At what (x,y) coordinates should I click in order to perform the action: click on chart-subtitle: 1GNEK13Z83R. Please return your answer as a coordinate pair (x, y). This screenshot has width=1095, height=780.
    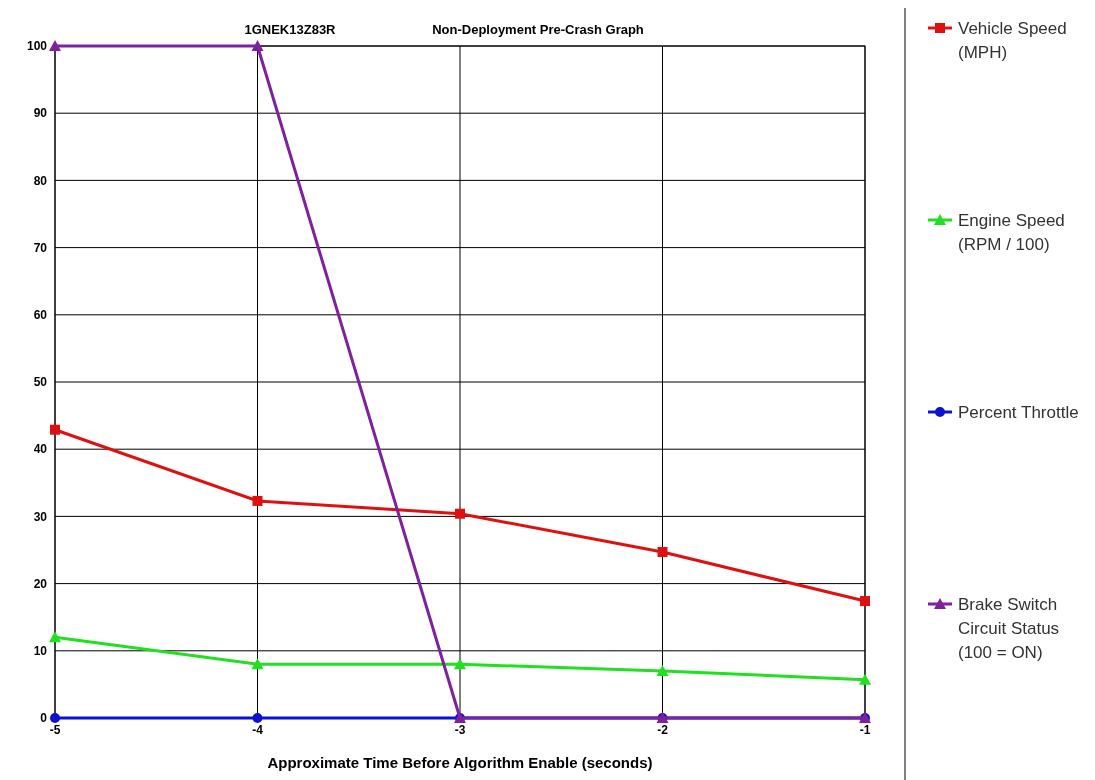
    Looking at the image, I should click on (290, 29).